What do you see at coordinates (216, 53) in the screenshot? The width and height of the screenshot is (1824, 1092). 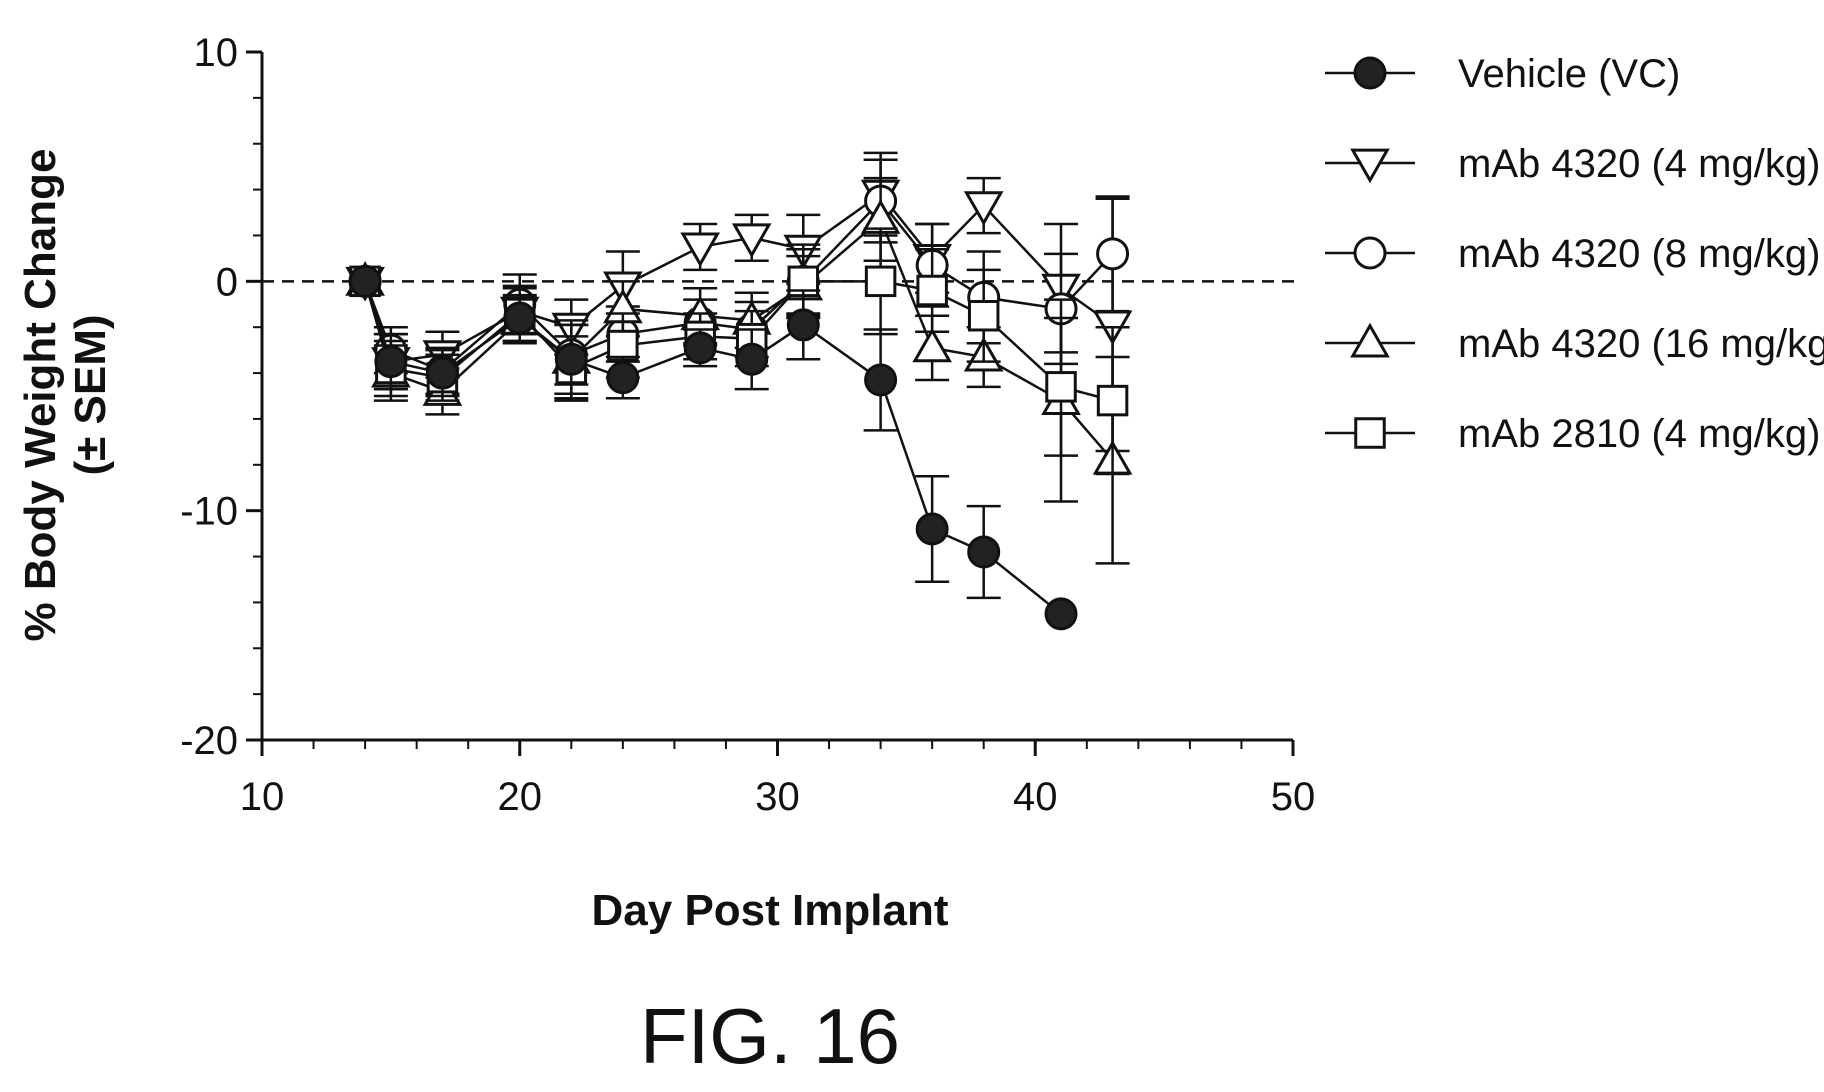 I see `y-tick-label: 10` at bounding box center [216, 53].